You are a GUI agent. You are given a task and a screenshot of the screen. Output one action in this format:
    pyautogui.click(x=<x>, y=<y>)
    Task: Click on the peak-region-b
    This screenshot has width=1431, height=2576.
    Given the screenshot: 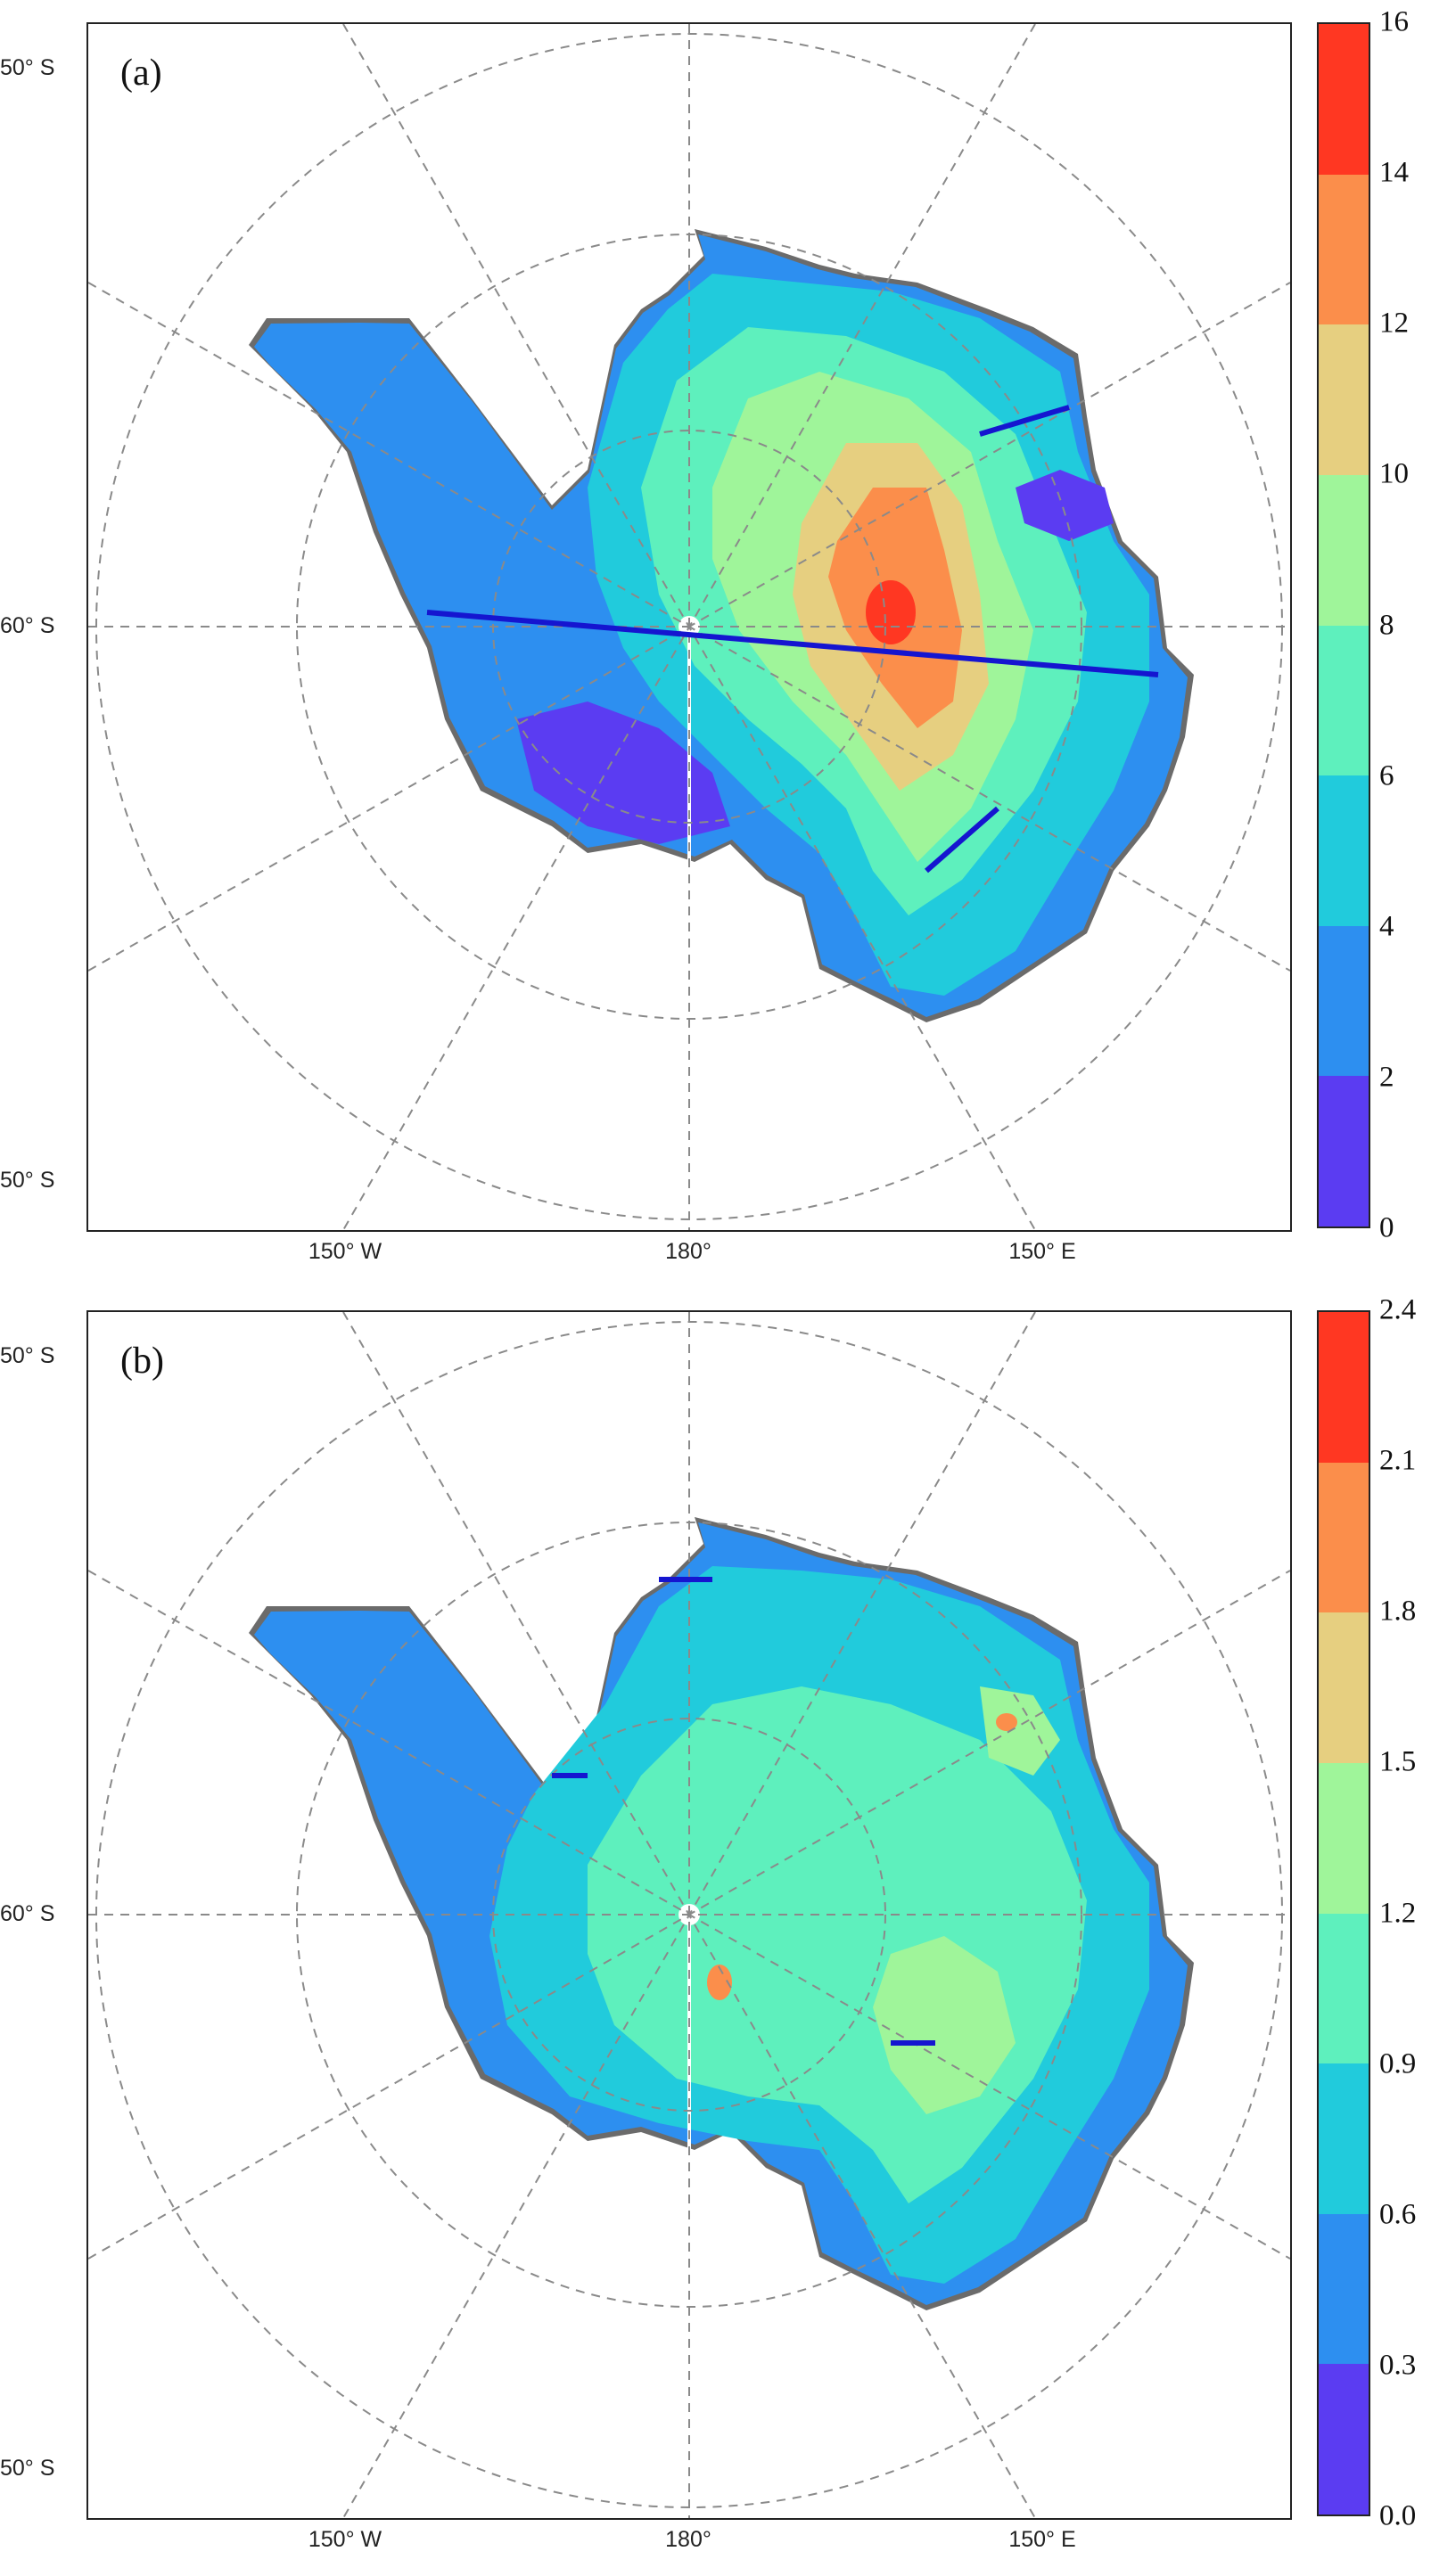 What is the action you would take?
    pyautogui.click(x=719, y=1982)
    